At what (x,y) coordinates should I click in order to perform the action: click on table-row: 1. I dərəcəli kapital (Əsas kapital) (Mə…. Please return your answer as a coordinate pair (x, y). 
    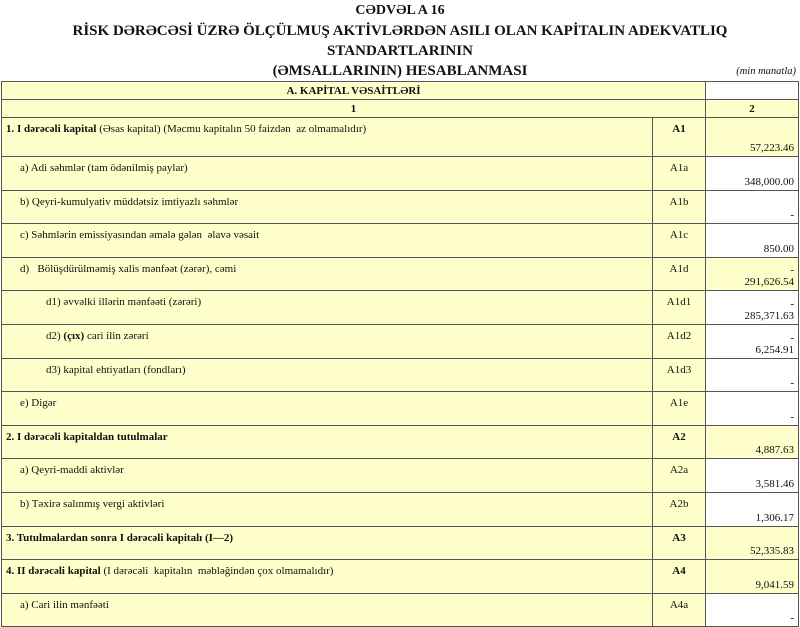
    Looking at the image, I should click on (400, 137).